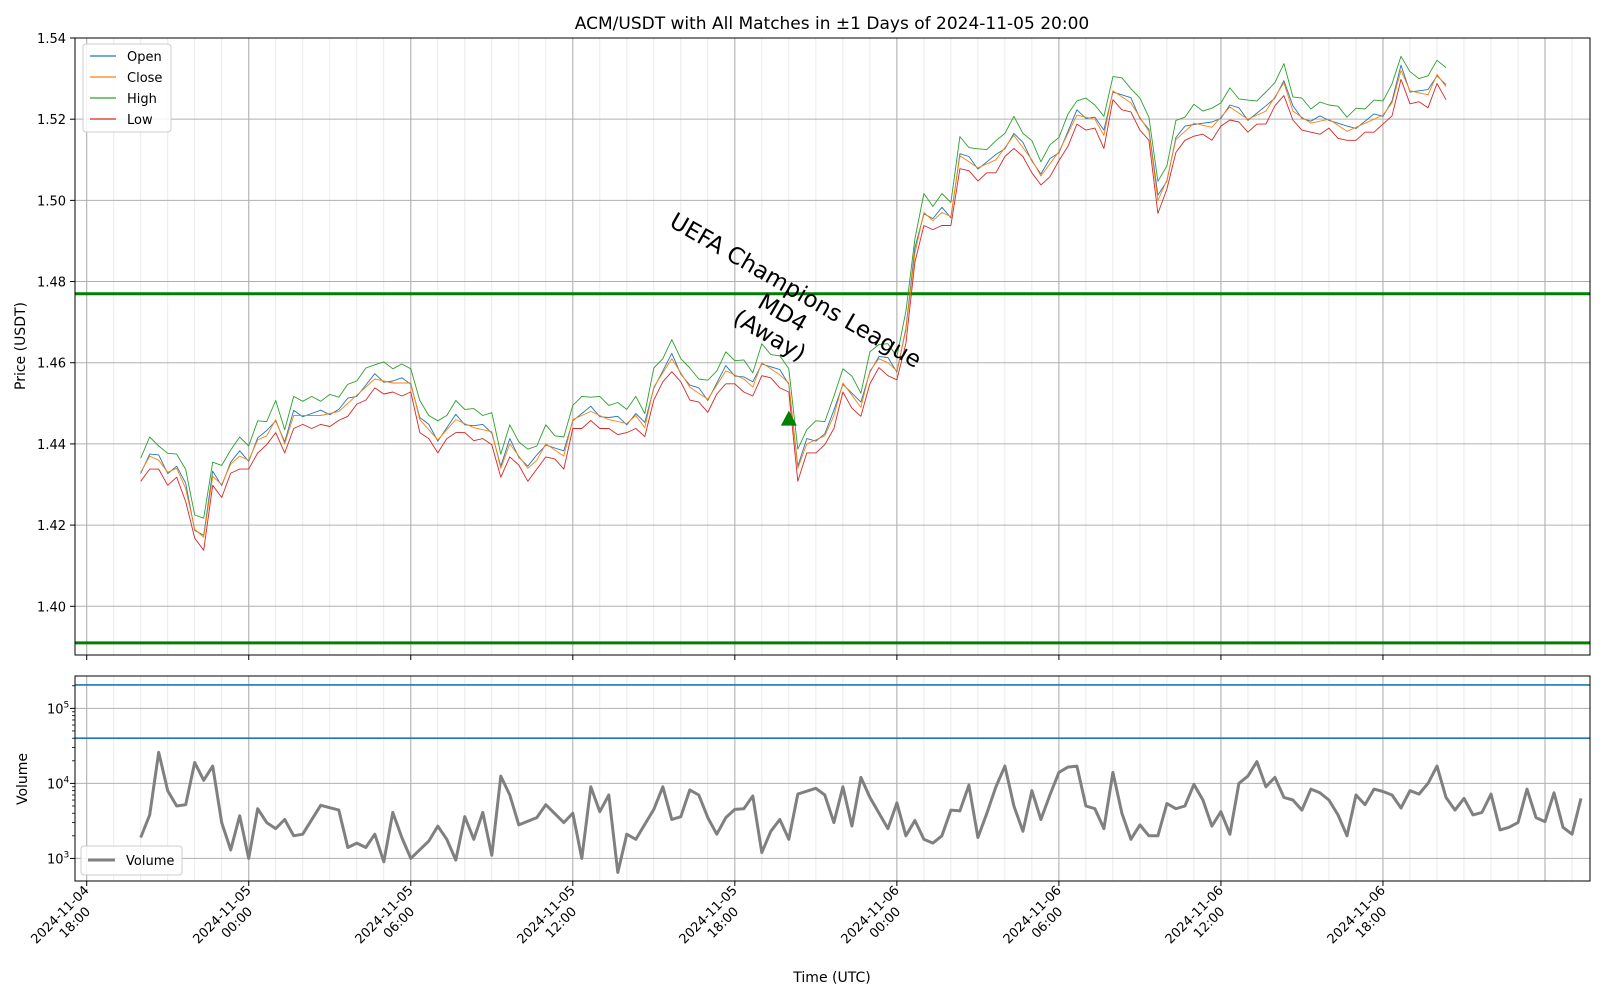 This screenshot has height=1000, width=1600. Describe the element at coordinates (831, 978) in the screenshot. I see `x-axis-label: Time (UTC)` at that location.